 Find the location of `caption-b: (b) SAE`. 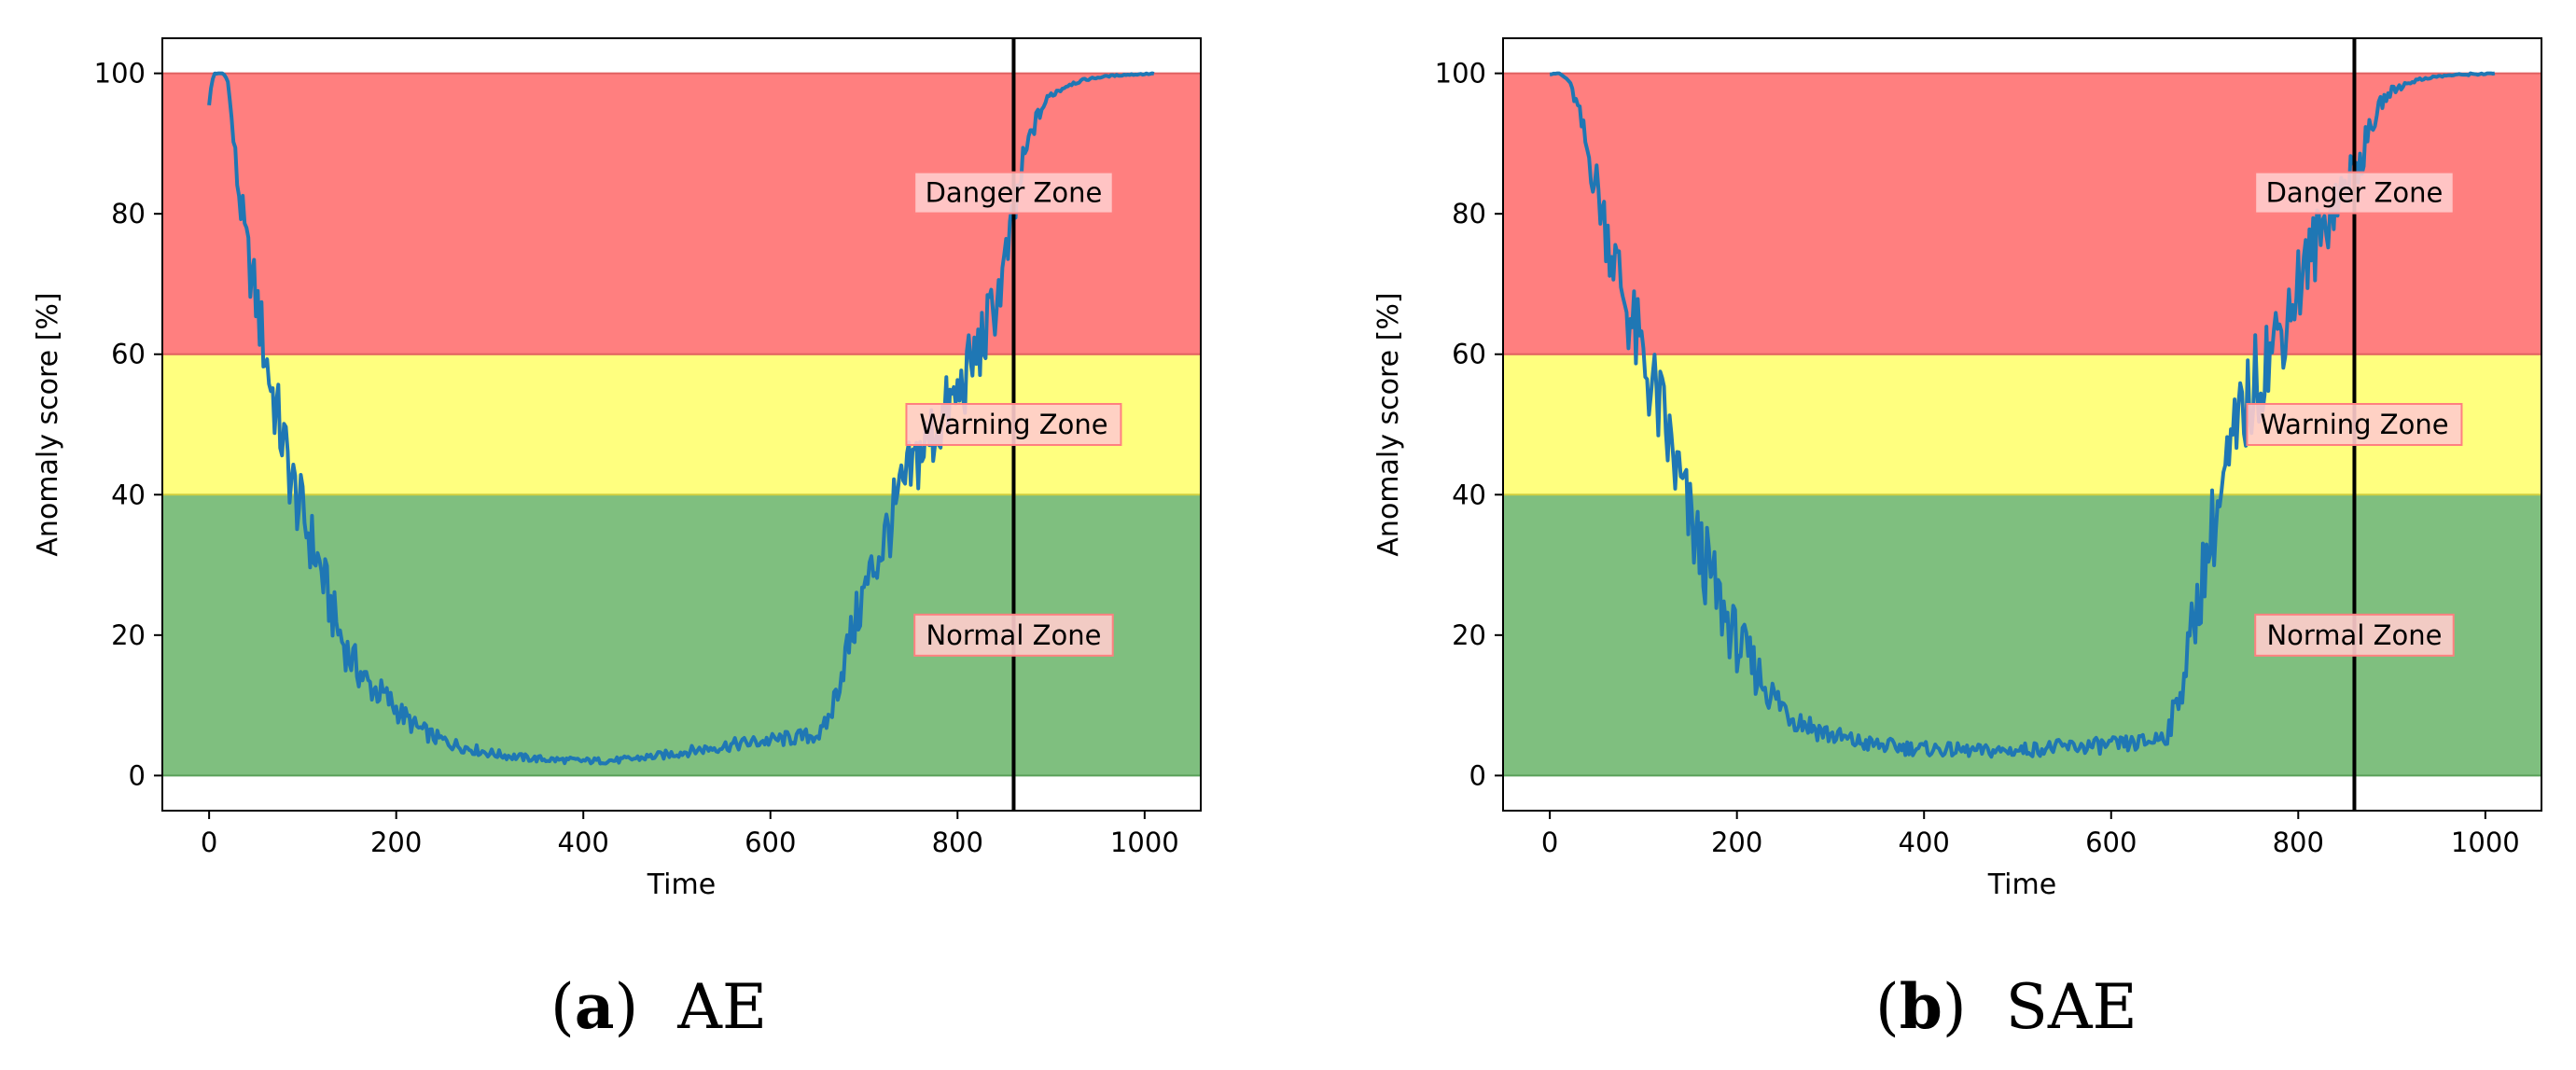

caption-b: (b) SAE is located at coordinates (2006, 1006).